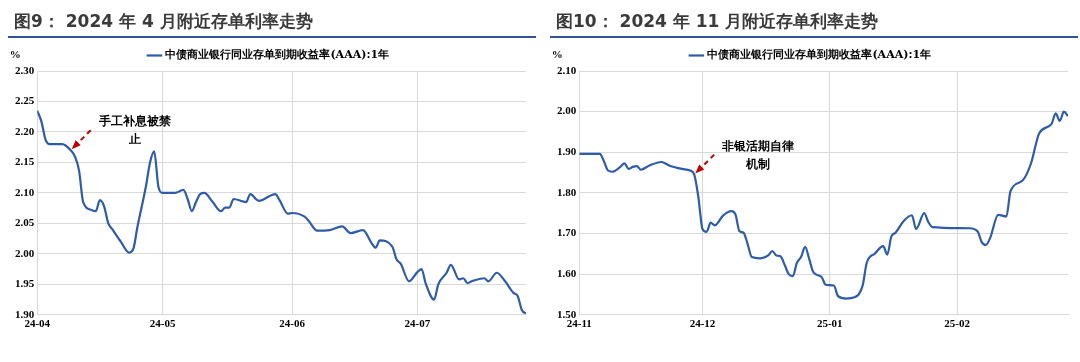 The image size is (1080, 362). Describe the element at coordinates (567, 232) in the screenshot. I see `y-tick-label: 1.70` at that location.